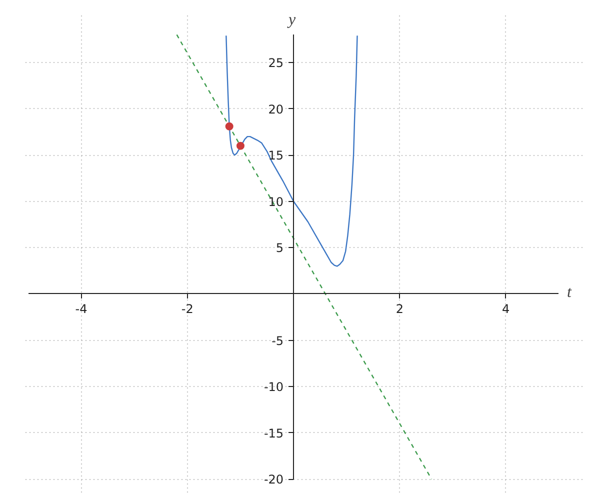 The image size is (600, 500). What do you see at coordinates (276, 155) in the screenshot?
I see `y-tick-label: 15` at bounding box center [276, 155].